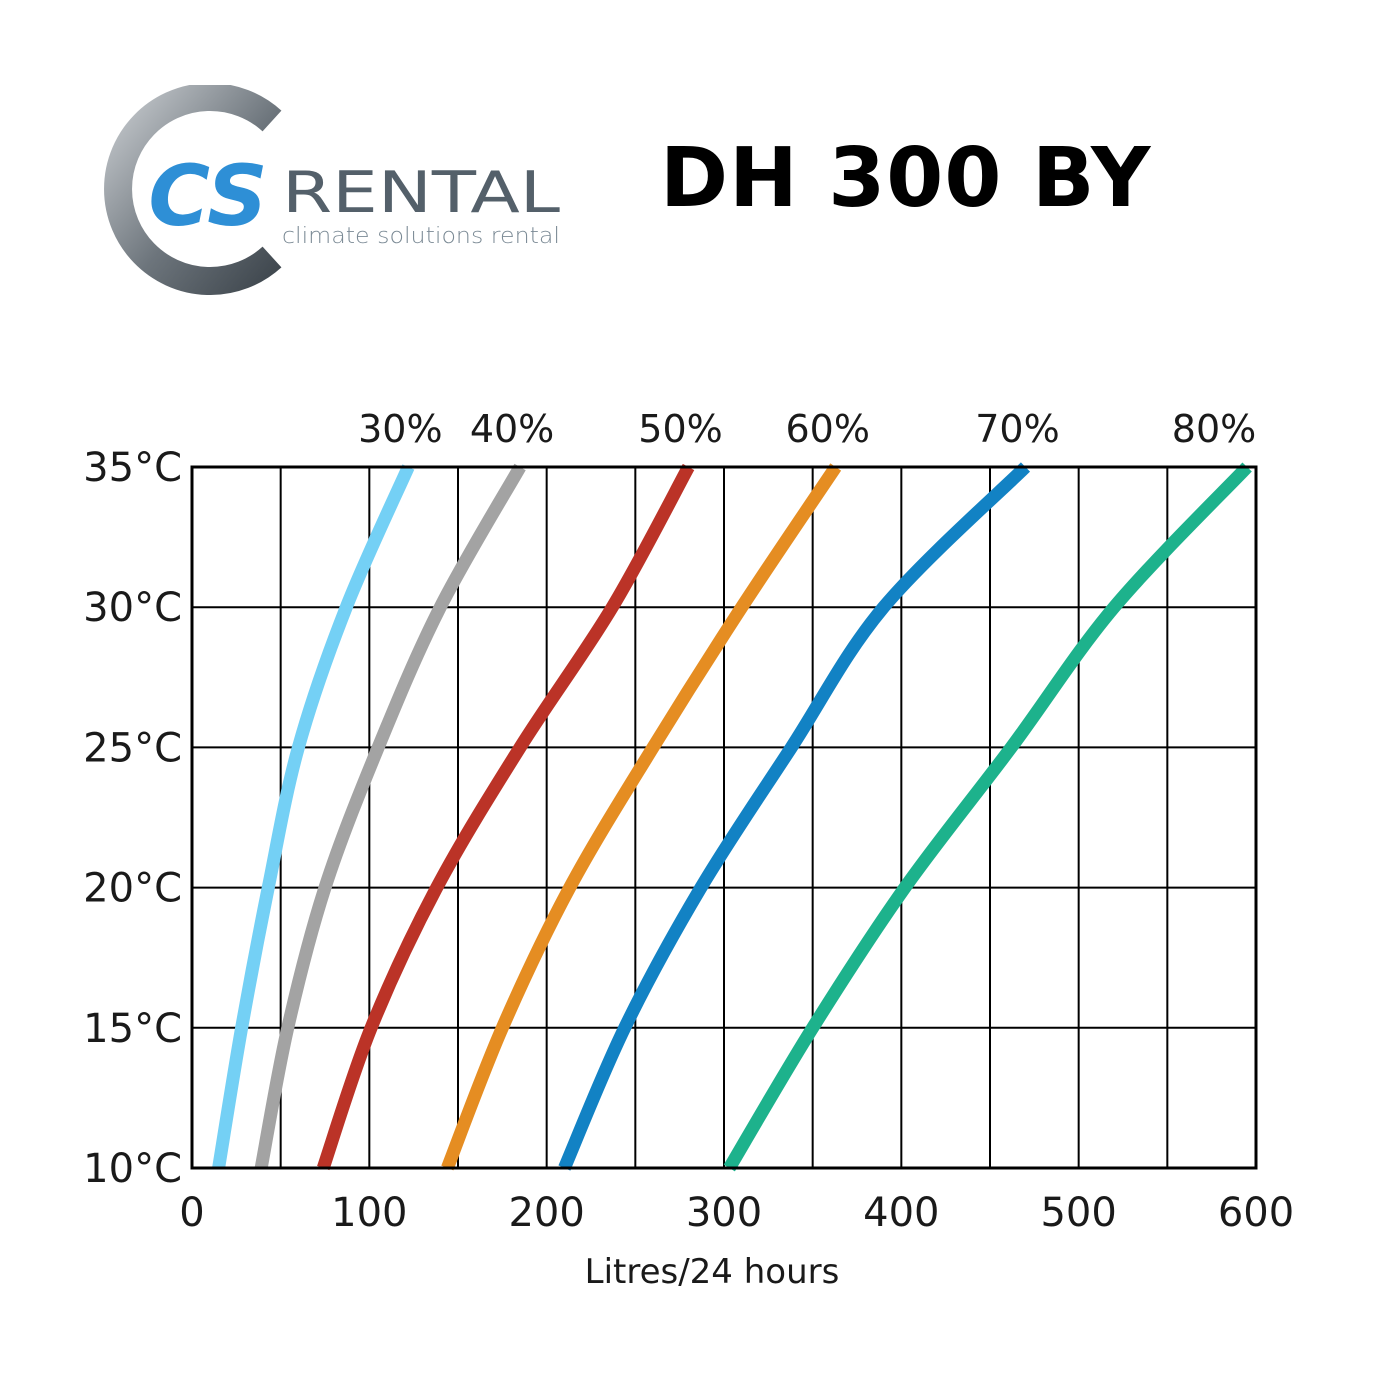 The width and height of the screenshot is (1400, 1400). I want to click on series-label: 80%, so click(1214, 429).